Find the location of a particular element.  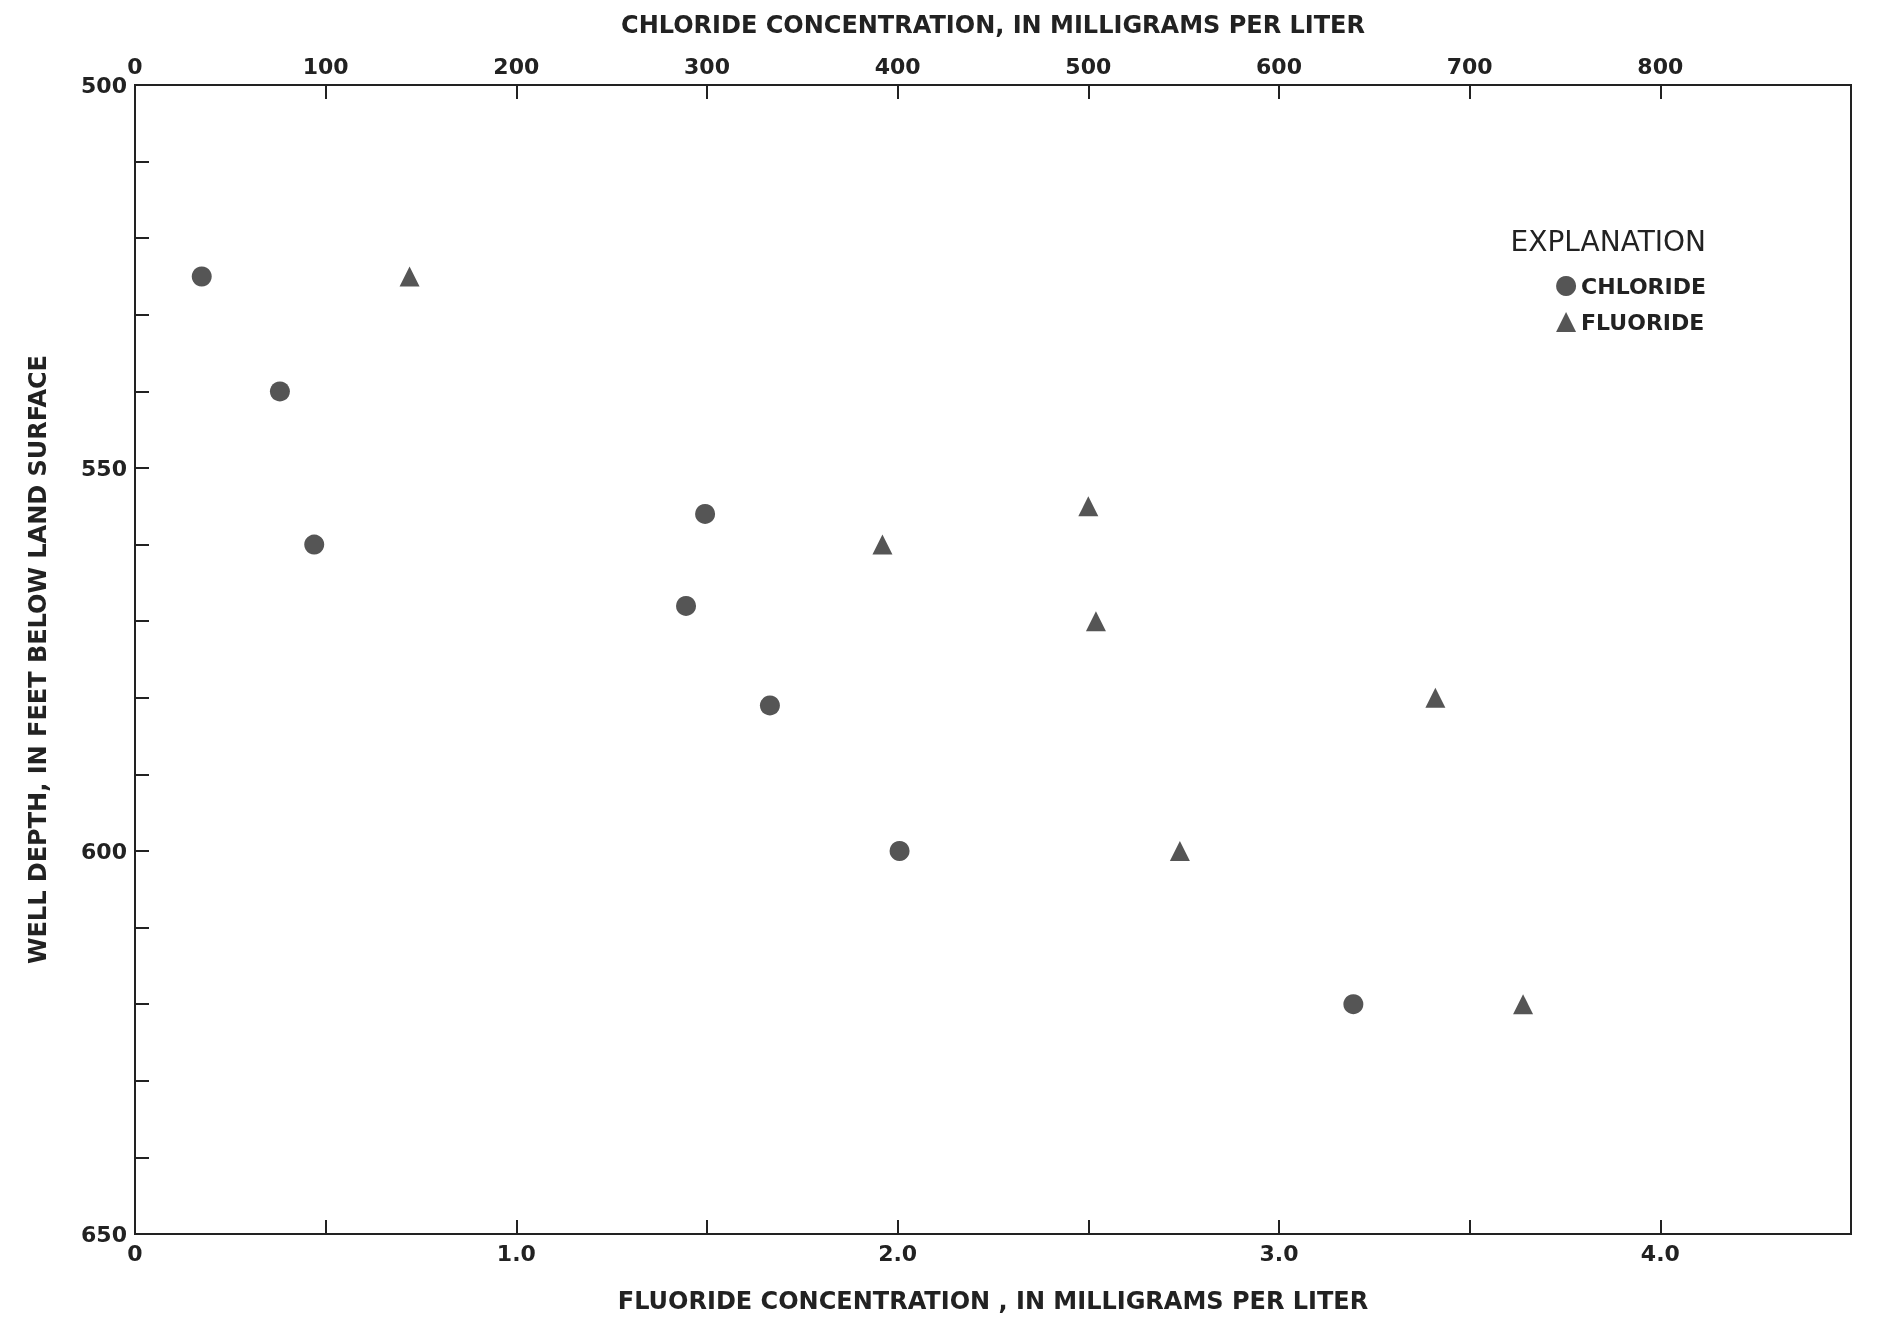

y-tick-label: 600 is located at coordinates (104, 851).